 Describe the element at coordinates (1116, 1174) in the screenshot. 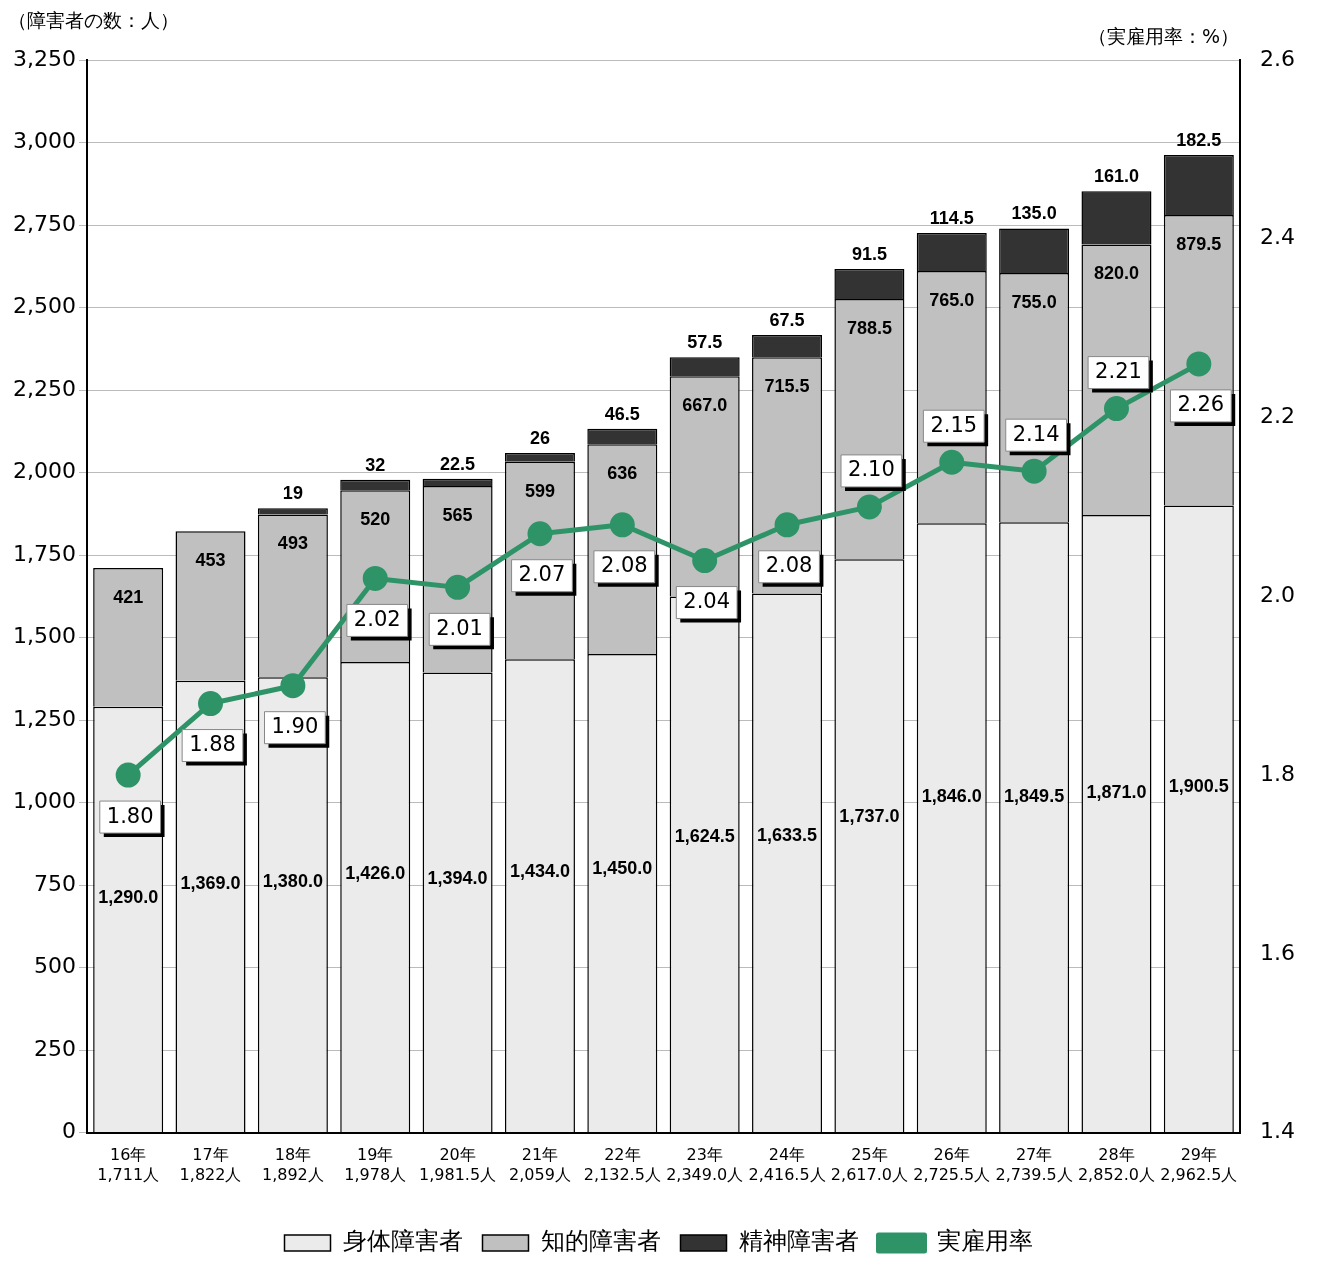

I see `total-label: 2,852.0人` at that location.